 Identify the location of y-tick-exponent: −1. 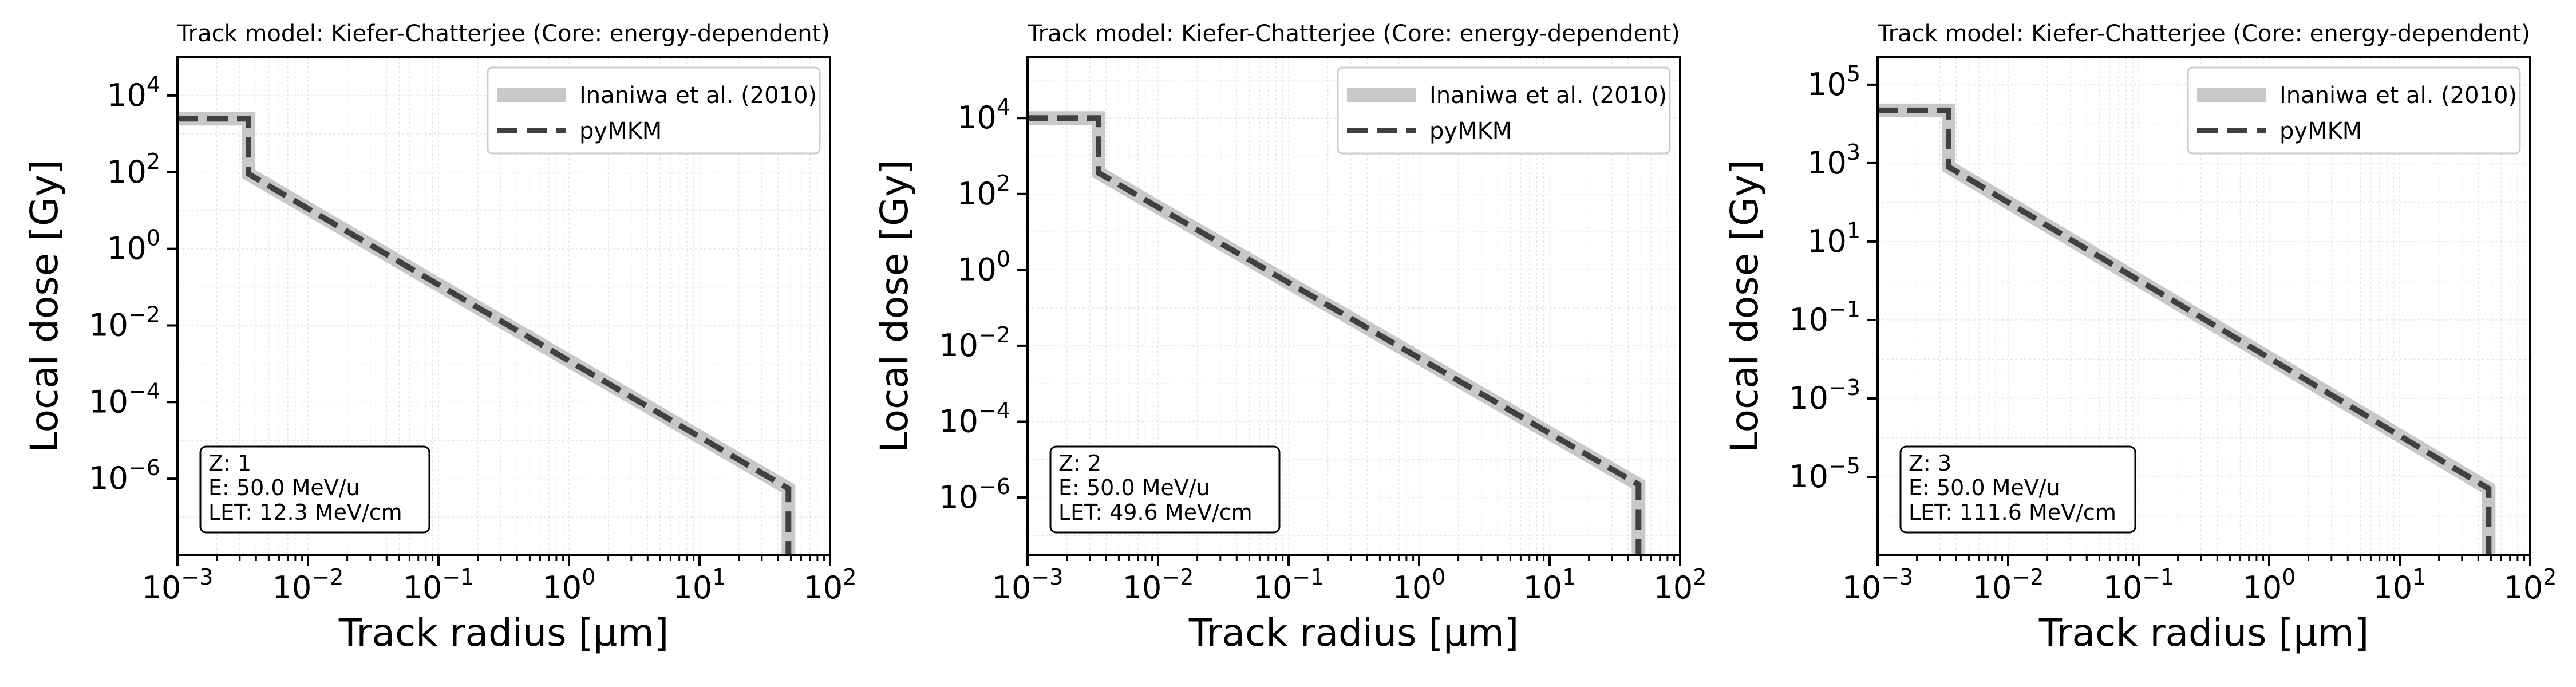
(1844, 310).